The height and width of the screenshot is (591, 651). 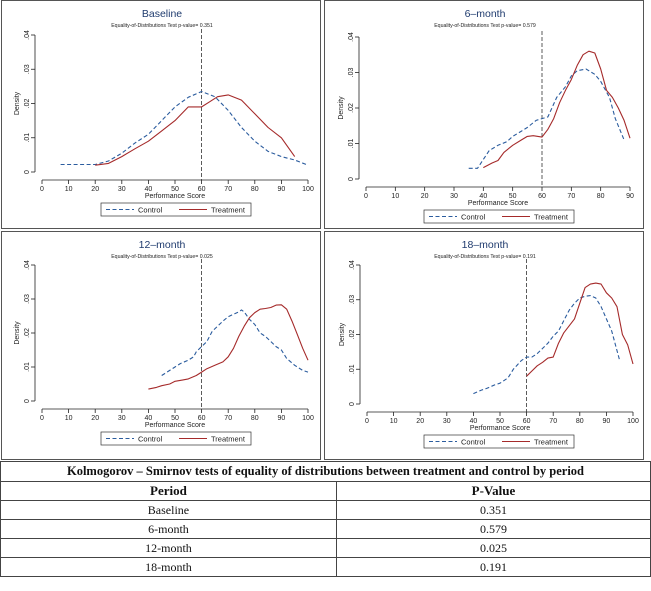 What do you see at coordinates (485, 245) in the screenshot?
I see `chart-title: 18–month` at bounding box center [485, 245].